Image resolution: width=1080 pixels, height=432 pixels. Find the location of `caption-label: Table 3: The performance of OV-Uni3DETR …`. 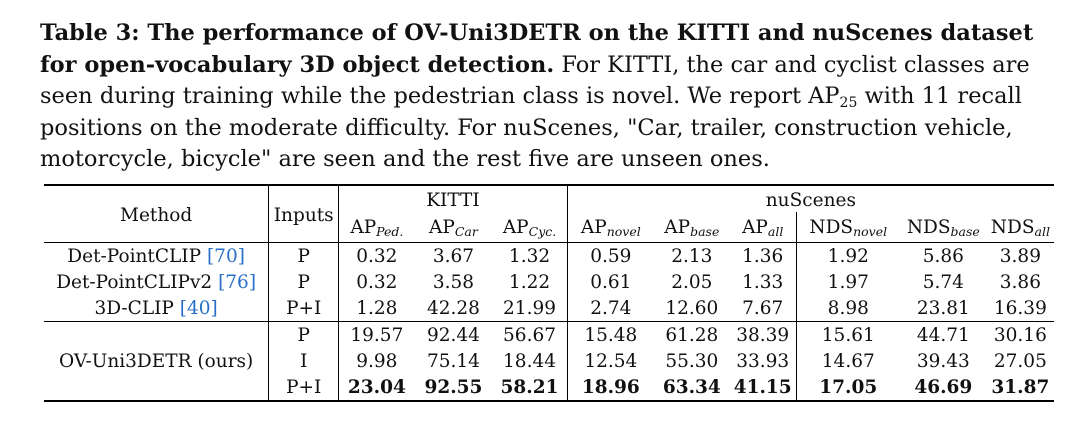

caption-label: Table 3: The performance of OV-Uni3DETR … is located at coordinates (537, 49).